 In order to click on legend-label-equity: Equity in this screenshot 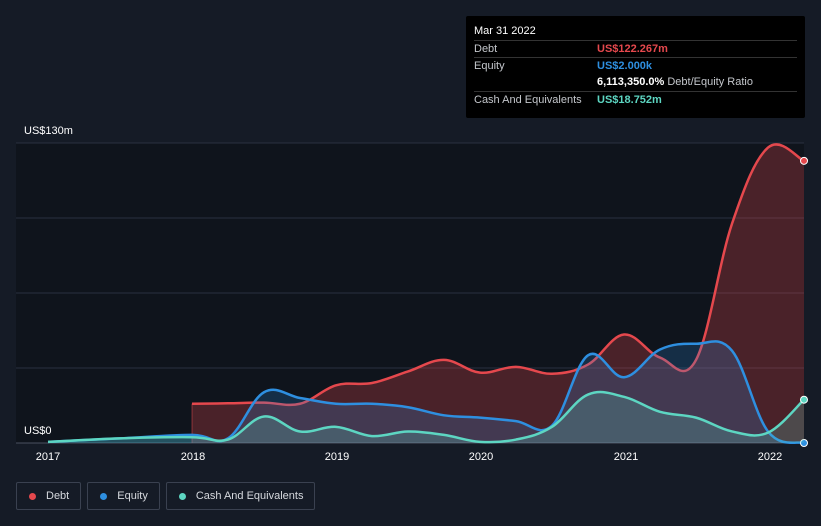, I will do `click(132, 496)`.